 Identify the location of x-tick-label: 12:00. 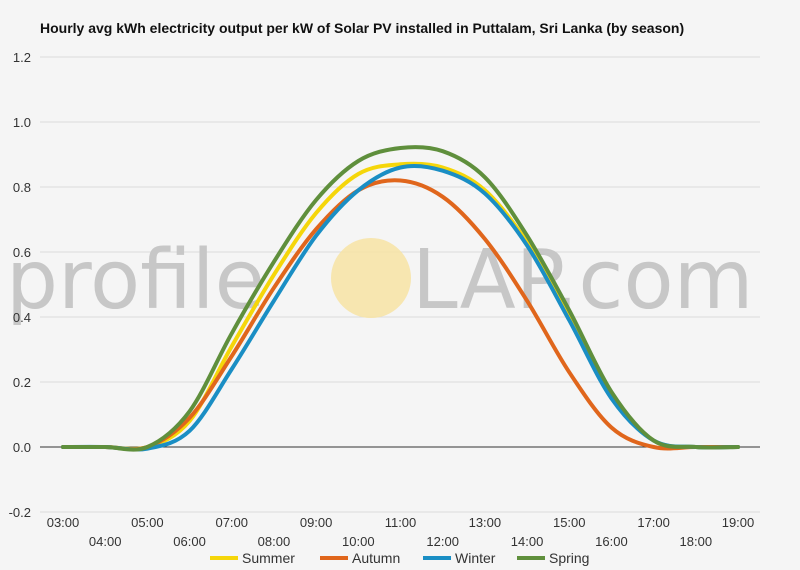
(442, 541).